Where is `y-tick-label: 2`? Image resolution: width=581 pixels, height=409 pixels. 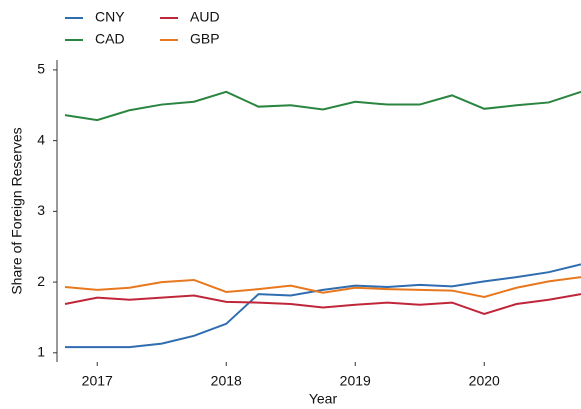 y-tick-label: 2 is located at coordinates (41, 281).